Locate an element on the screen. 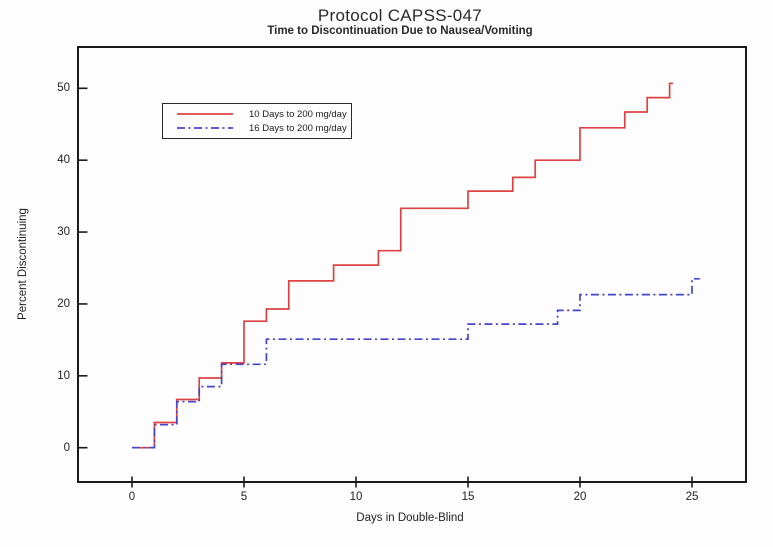  legend-label-16-days: 16 Days to 200 mg/day is located at coordinates (298, 128).